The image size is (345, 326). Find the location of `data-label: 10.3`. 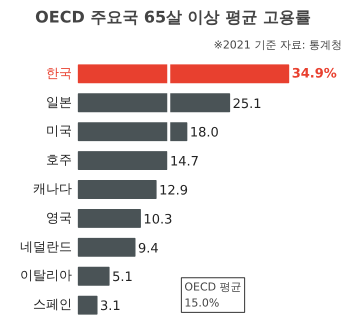

data-label: 10.3 is located at coordinates (157, 220).